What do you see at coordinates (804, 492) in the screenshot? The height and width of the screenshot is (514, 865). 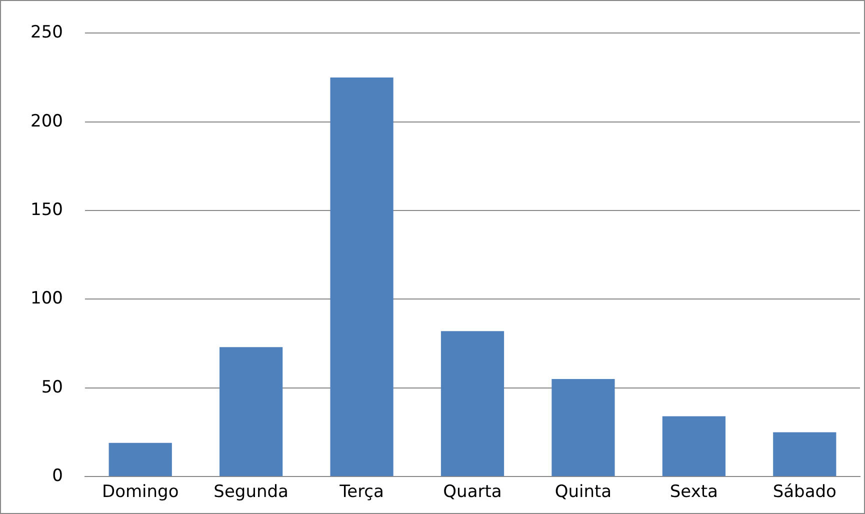 I see `x-tick-label: Sábado` at bounding box center [804, 492].